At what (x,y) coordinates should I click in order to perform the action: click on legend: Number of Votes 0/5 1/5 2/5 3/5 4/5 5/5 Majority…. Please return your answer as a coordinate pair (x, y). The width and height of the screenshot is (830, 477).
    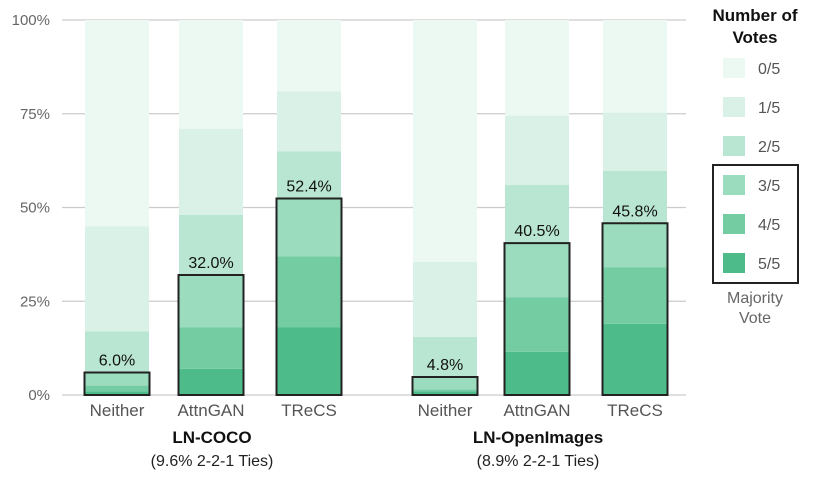
    Looking at the image, I should click on (755, 166).